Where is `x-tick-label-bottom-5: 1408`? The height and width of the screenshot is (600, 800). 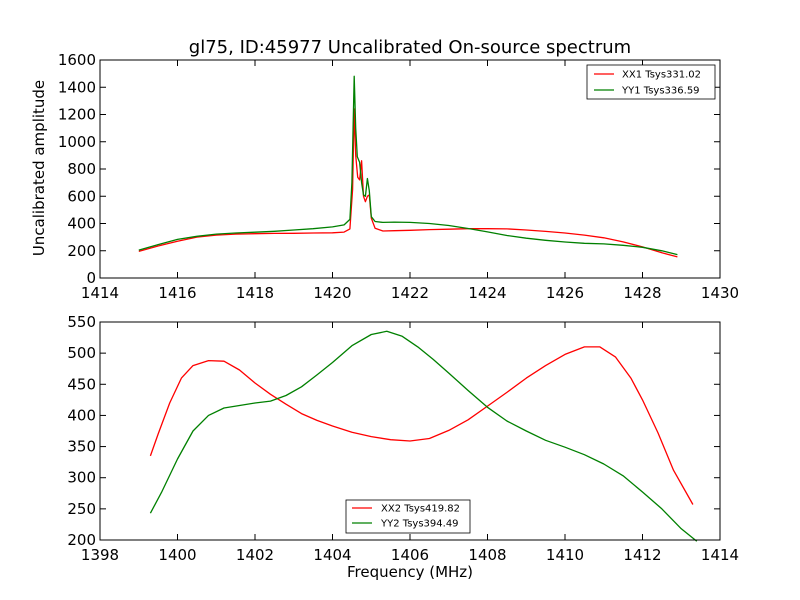
x-tick-label-bottom-5: 1408 is located at coordinates (487, 555).